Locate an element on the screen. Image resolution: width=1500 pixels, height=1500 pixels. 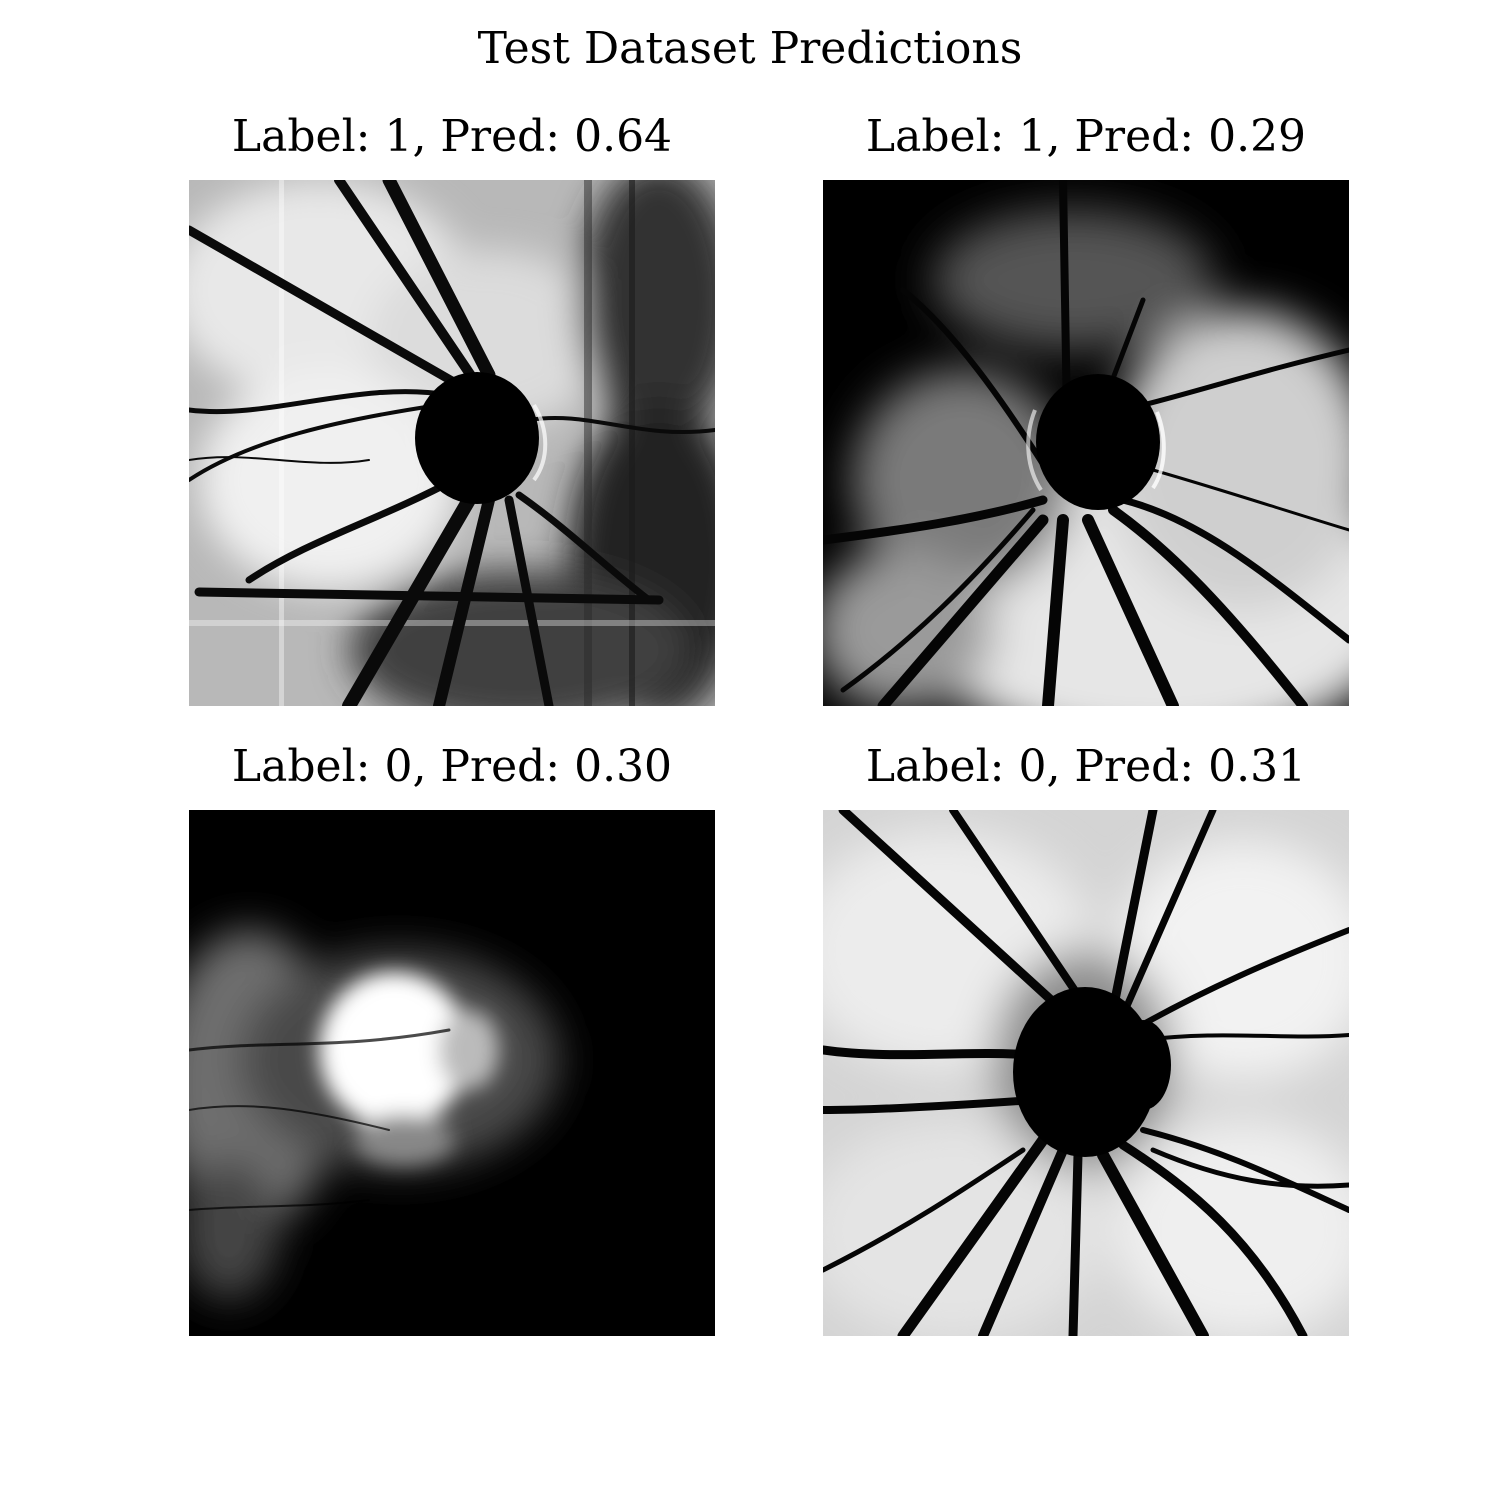
figure-title: Test Dataset Predictions is located at coordinates (750, 48).